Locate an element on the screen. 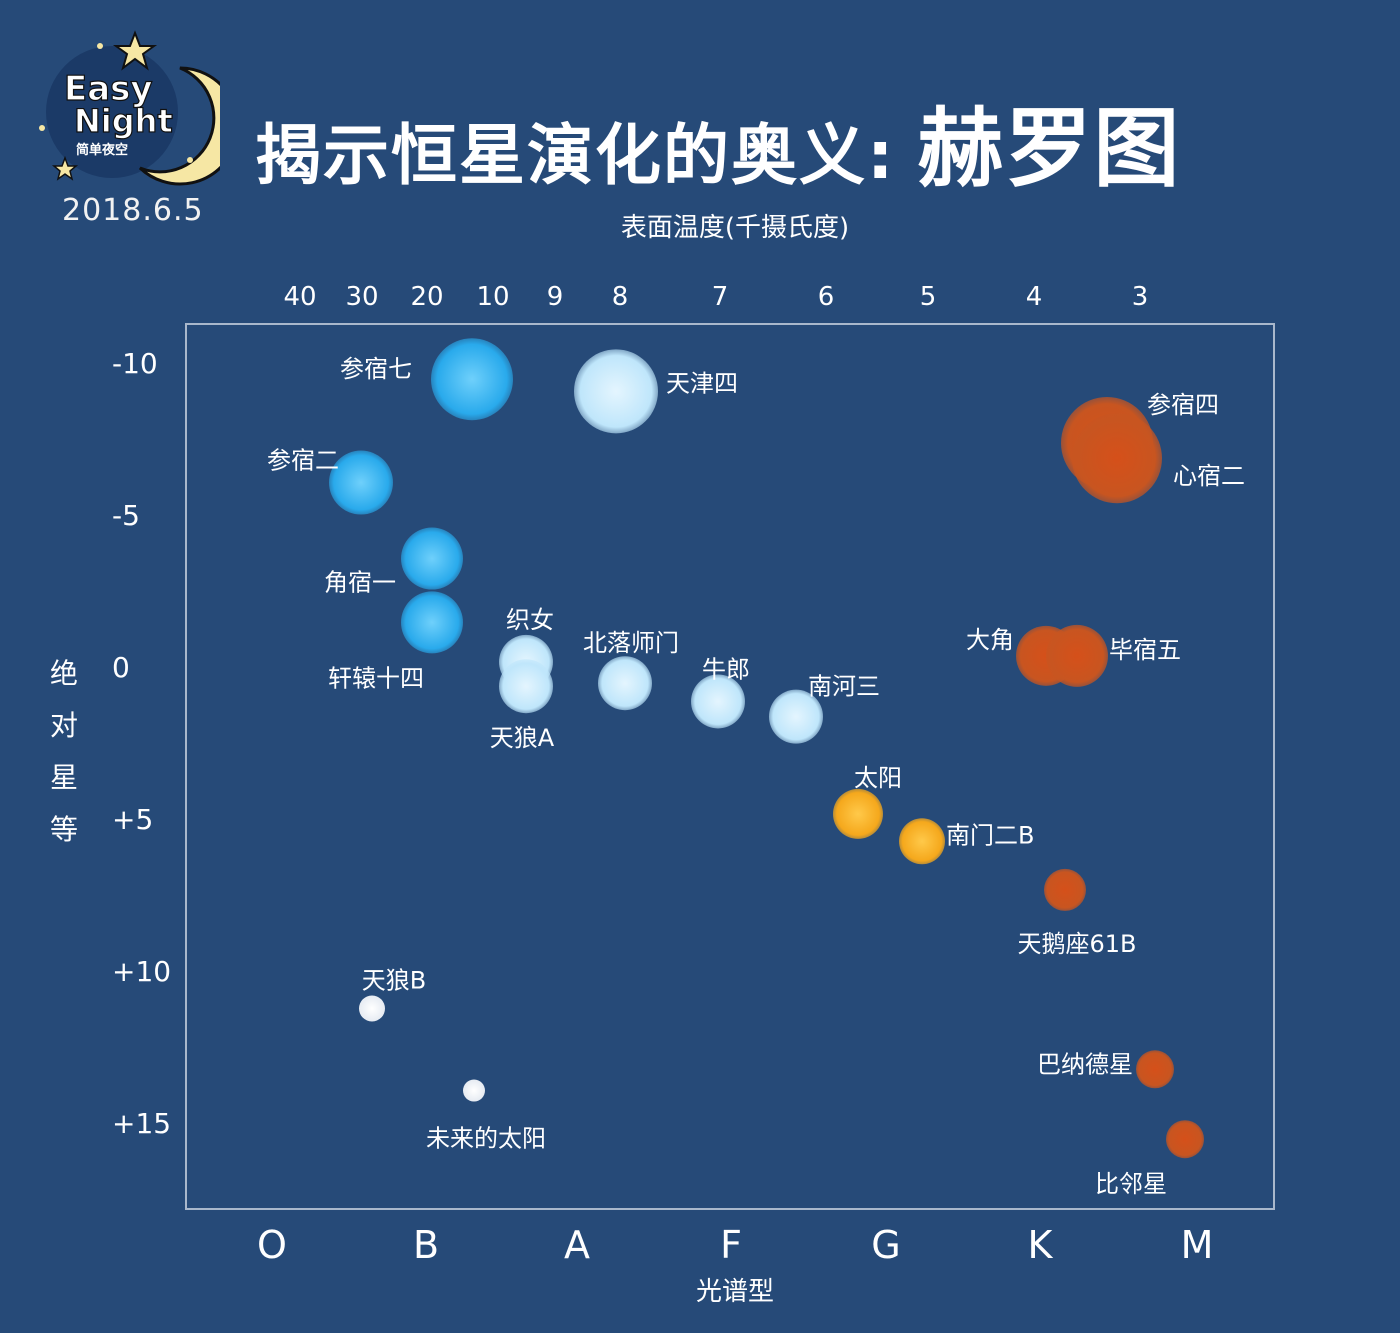 The height and width of the screenshot is (1333, 1400). y-tick-label: -5 is located at coordinates (126, 515).